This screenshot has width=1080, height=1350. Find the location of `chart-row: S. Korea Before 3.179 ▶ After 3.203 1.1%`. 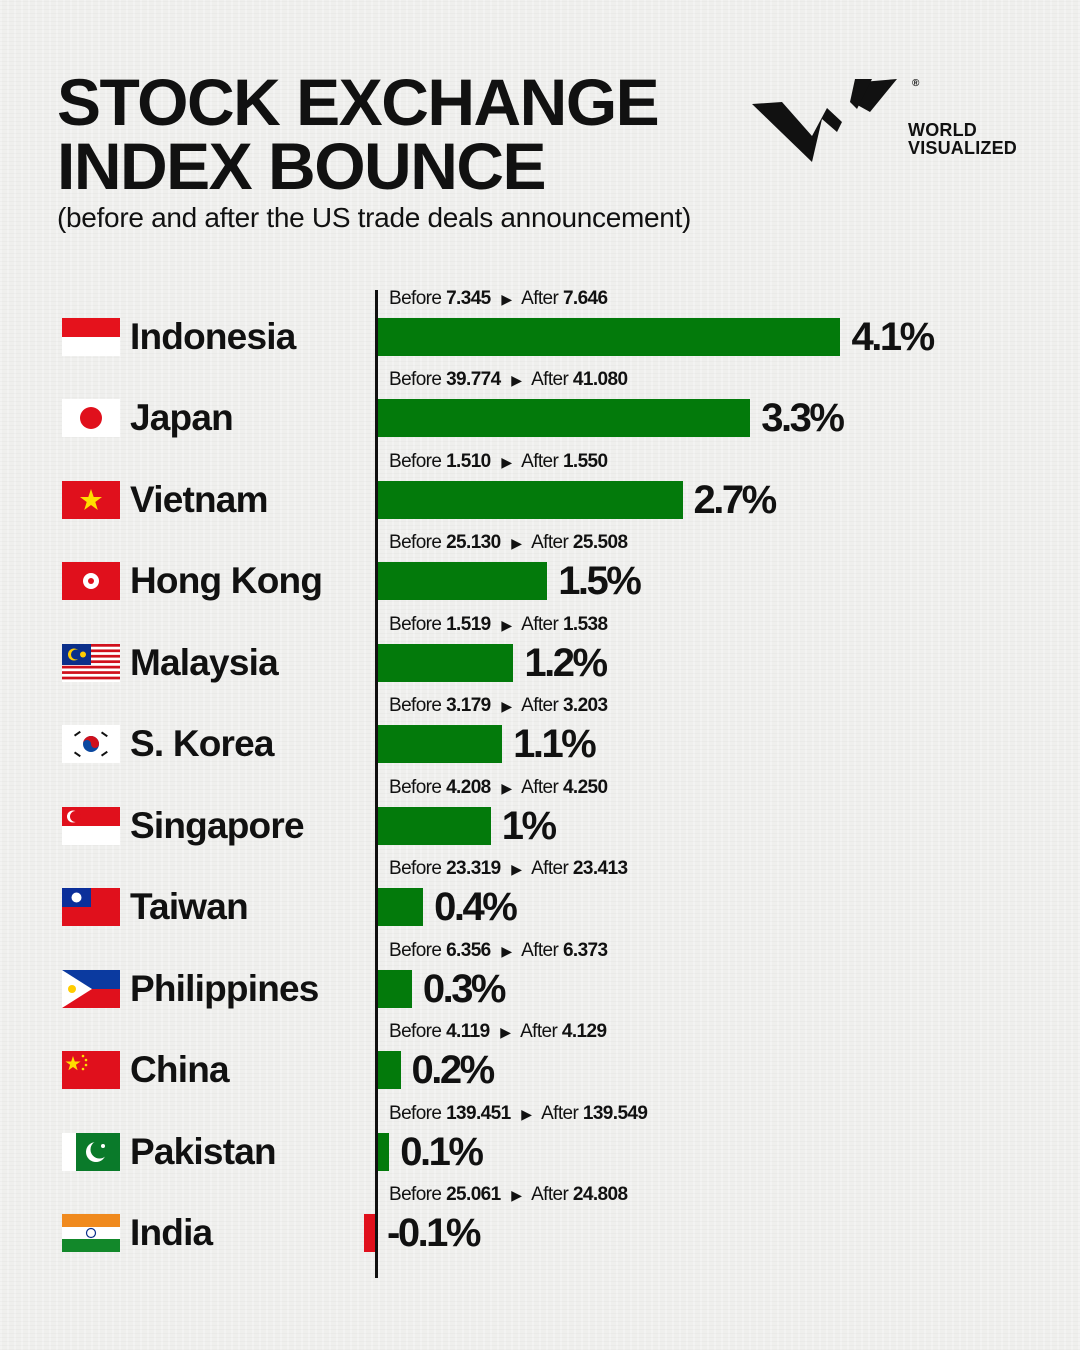

chart-row: S. Korea Before 3.179 ▶ After 3.203 1.1% is located at coordinates (540, 734).